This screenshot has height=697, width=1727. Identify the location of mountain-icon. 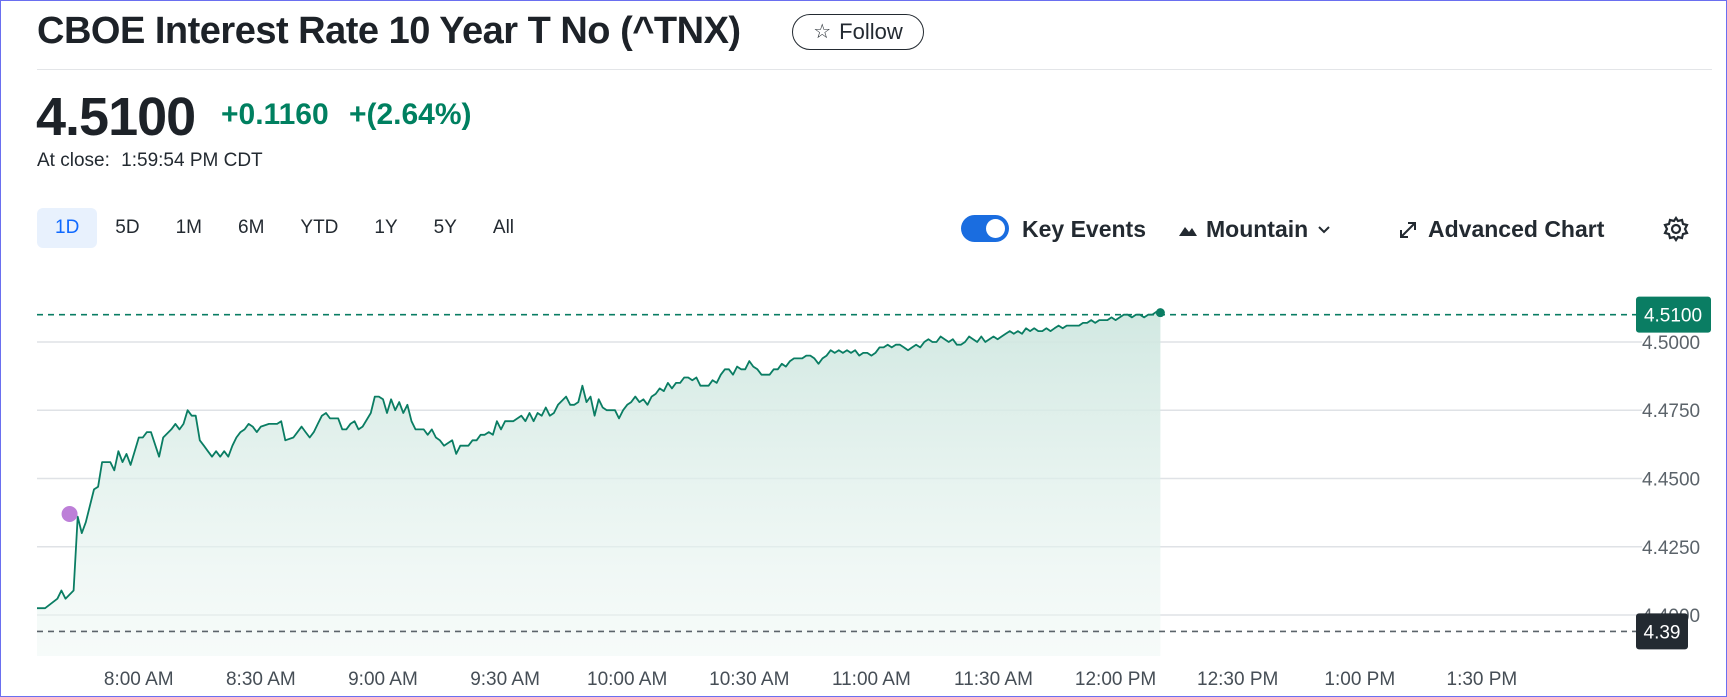
(1188, 231).